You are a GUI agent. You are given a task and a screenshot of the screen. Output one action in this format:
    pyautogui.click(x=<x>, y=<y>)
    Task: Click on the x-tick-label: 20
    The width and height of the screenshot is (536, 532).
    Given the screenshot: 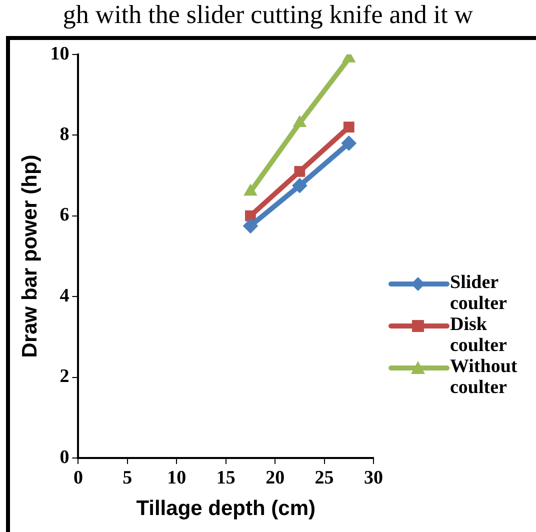 What is the action you would take?
    pyautogui.click(x=275, y=477)
    